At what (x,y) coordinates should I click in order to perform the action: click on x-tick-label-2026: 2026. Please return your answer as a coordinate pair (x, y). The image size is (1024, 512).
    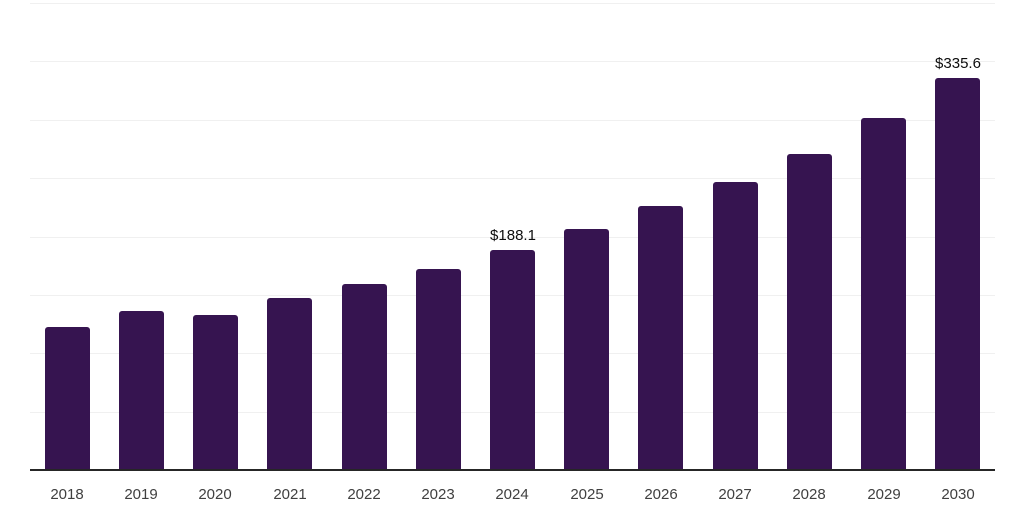
    Looking at the image, I should click on (661, 494).